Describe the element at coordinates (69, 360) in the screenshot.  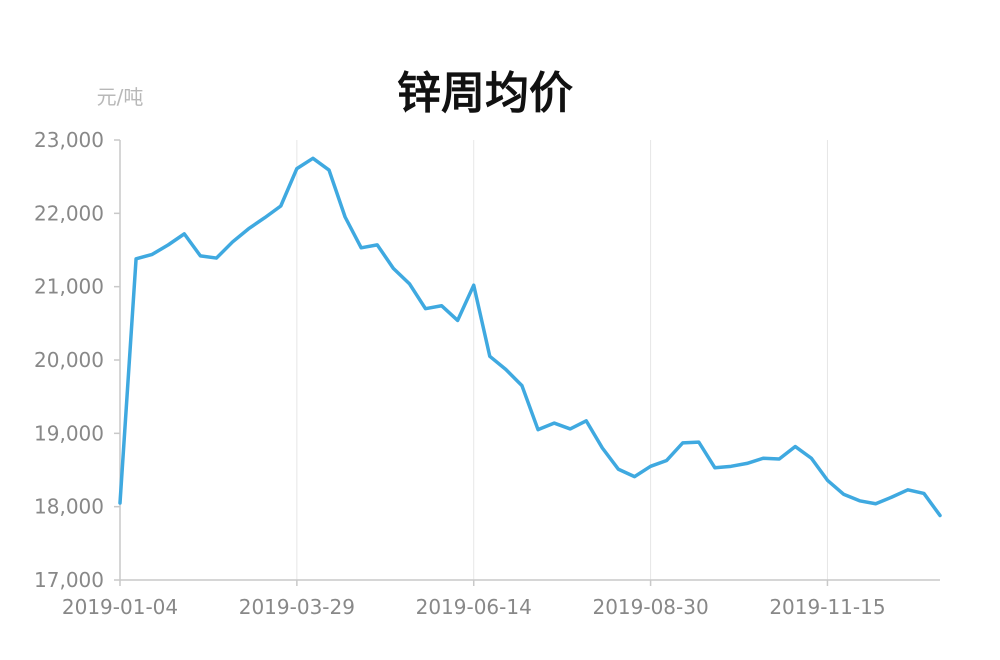
I see `y-tick-label: 20,000` at that location.